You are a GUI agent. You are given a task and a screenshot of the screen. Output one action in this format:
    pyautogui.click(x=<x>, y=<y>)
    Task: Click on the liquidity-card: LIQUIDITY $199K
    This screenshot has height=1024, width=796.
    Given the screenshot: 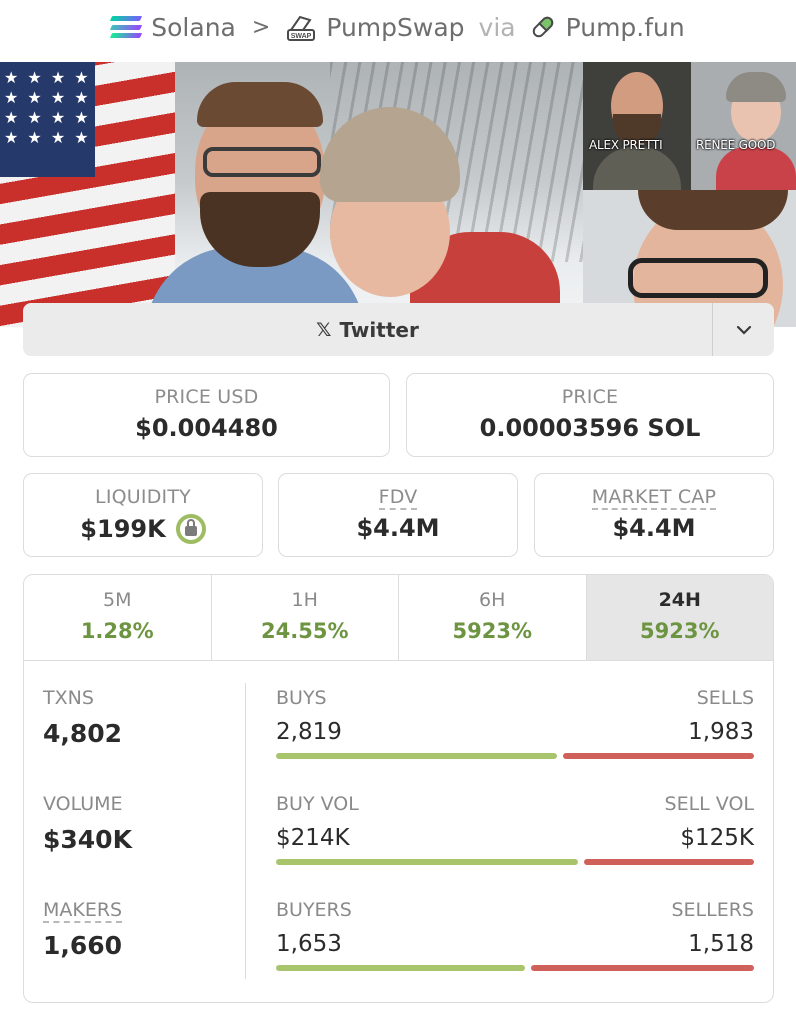 What is the action you would take?
    pyautogui.click(x=143, y=515)
    